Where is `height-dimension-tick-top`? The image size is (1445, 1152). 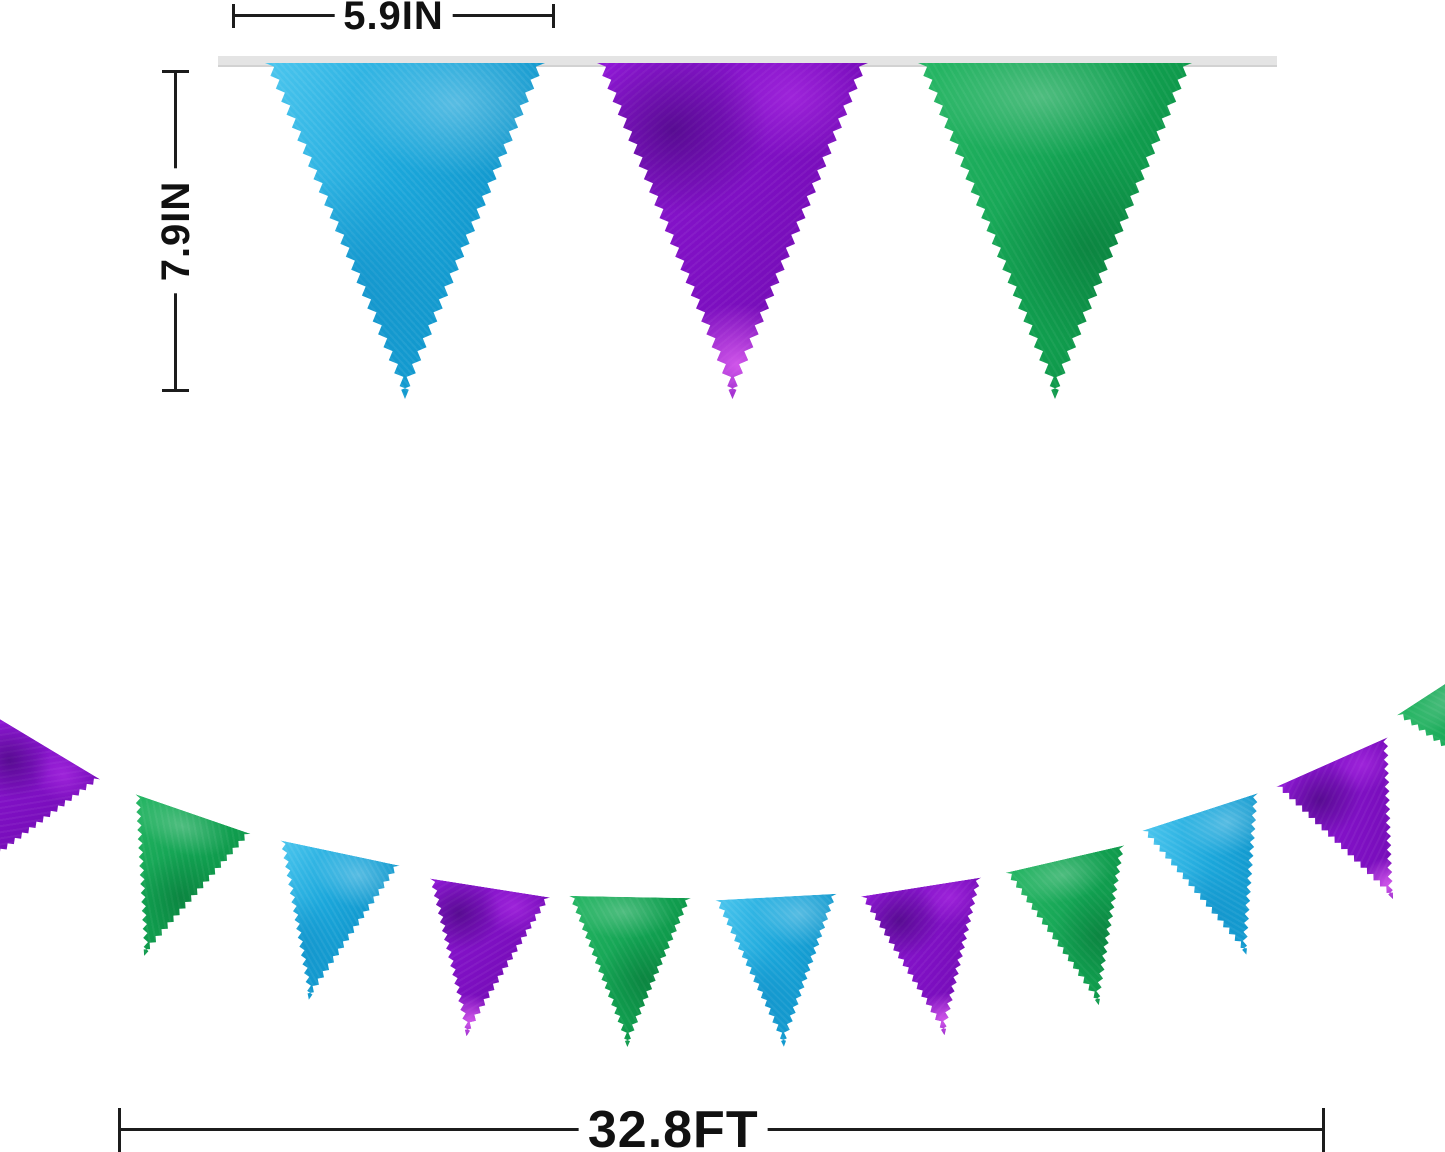 height-dimension-tick-top is located at coordinates (175, 71).